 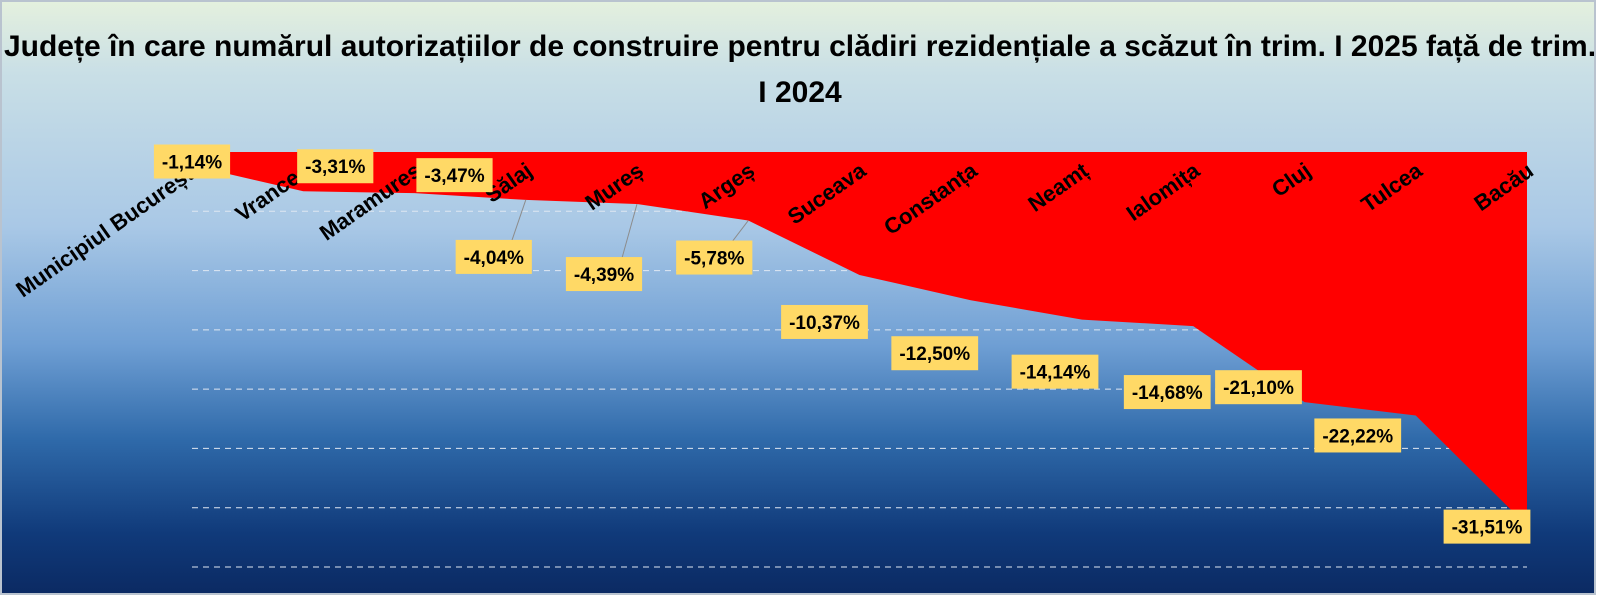 I want to click on data-label-text: -12,50%, so click(x=934, y=354).